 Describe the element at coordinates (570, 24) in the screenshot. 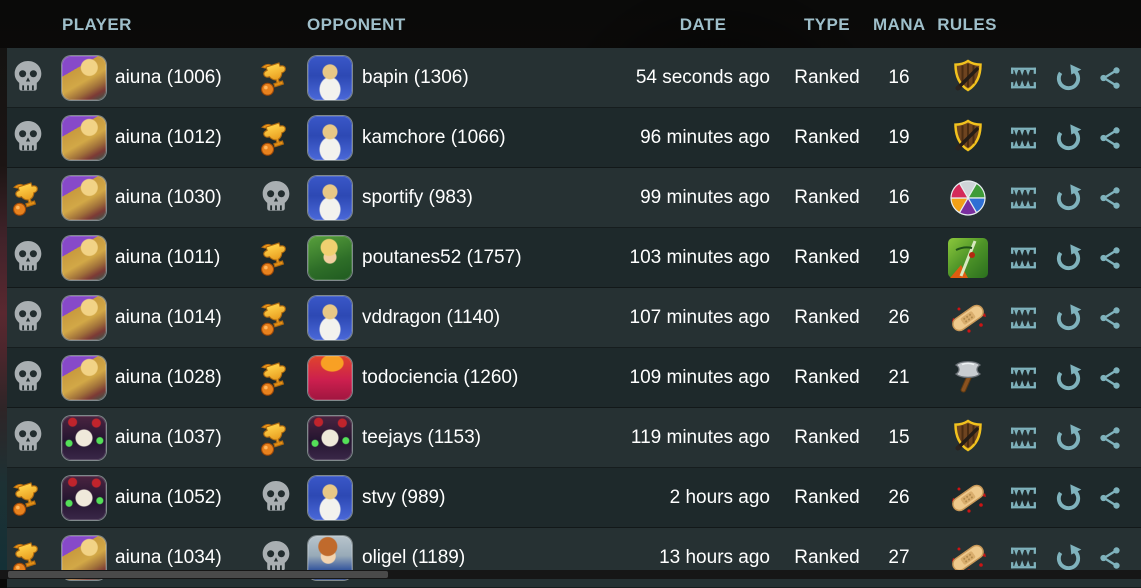

I see `table-header: PLAYER OPPONENT DATE TYPE MANA RULES` at that location.